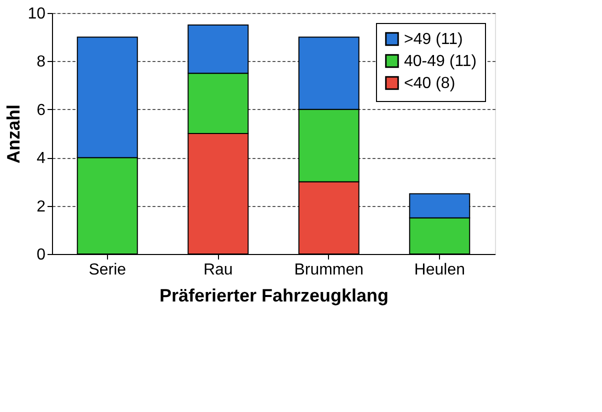  What do you see at coordinates (274, 296) in the screenshot?
I see `x-axis-title: Präferierter Fahrzeugklang` at bounding box center [274, 296].